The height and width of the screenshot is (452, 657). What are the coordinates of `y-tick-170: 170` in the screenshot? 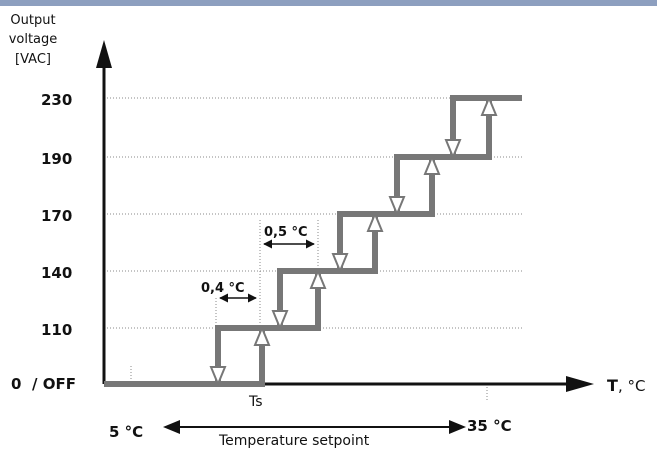 It's located at (56, 216).